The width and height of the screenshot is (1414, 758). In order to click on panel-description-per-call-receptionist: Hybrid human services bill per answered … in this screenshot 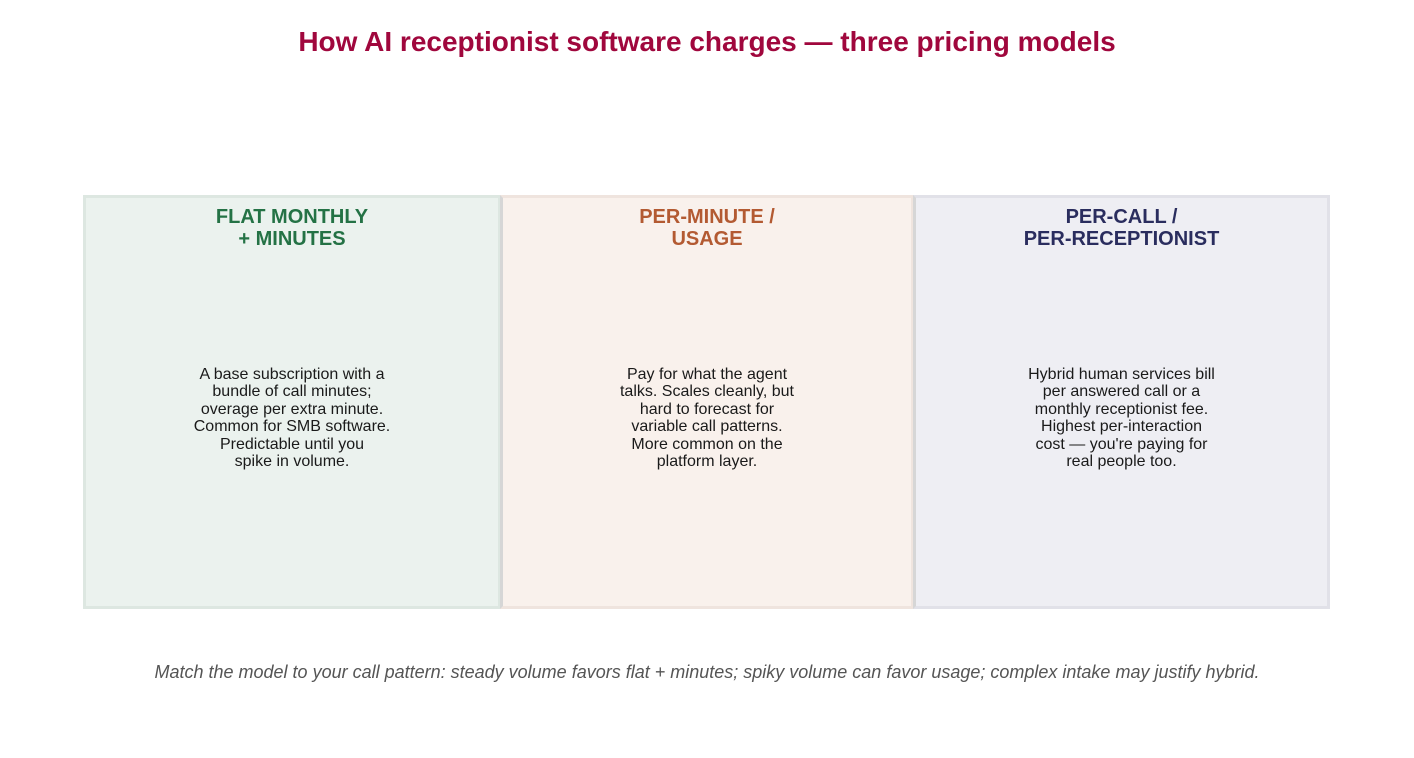, I will do `click(1121, 418)`.